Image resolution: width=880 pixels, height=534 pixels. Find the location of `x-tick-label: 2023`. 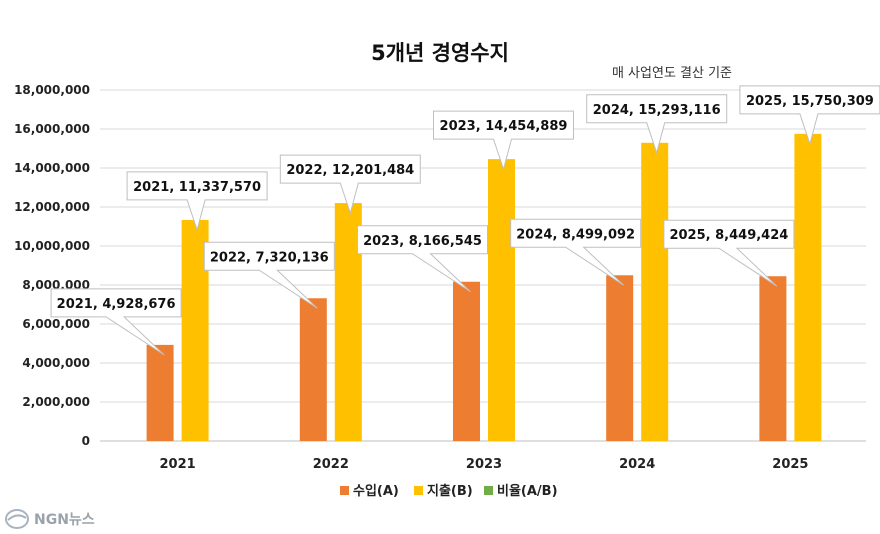

x-tick-label: 2023 is located at coordinates (484, 464).